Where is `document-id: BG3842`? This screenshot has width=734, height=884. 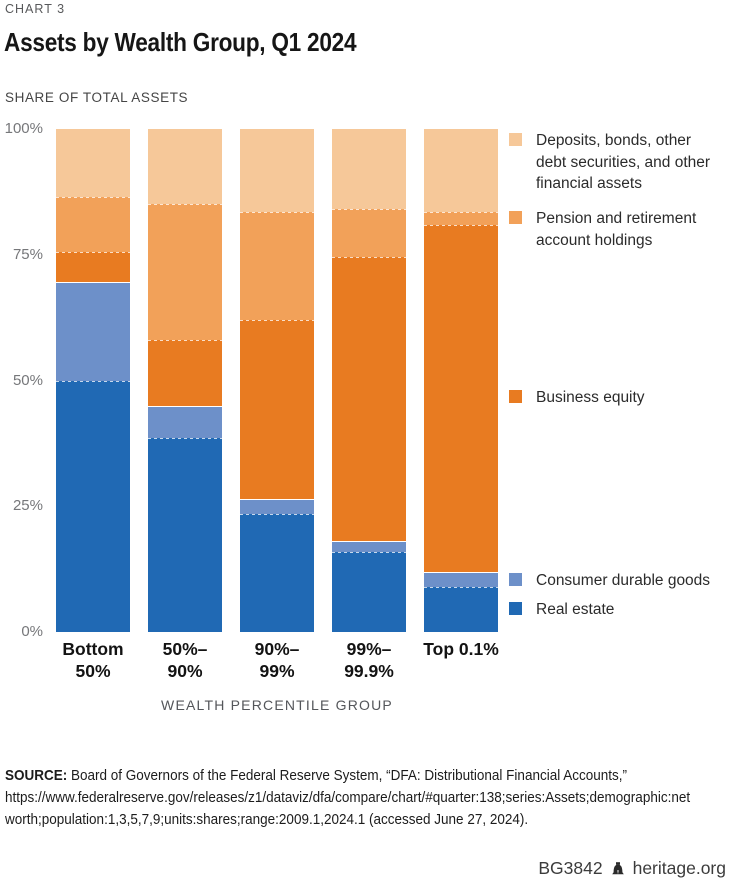 document-id: BG3842 is located at coordinates (570, 868).